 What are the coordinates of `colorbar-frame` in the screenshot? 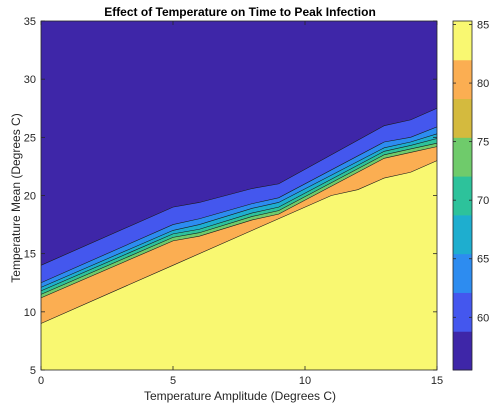 It's located at (462, 195).